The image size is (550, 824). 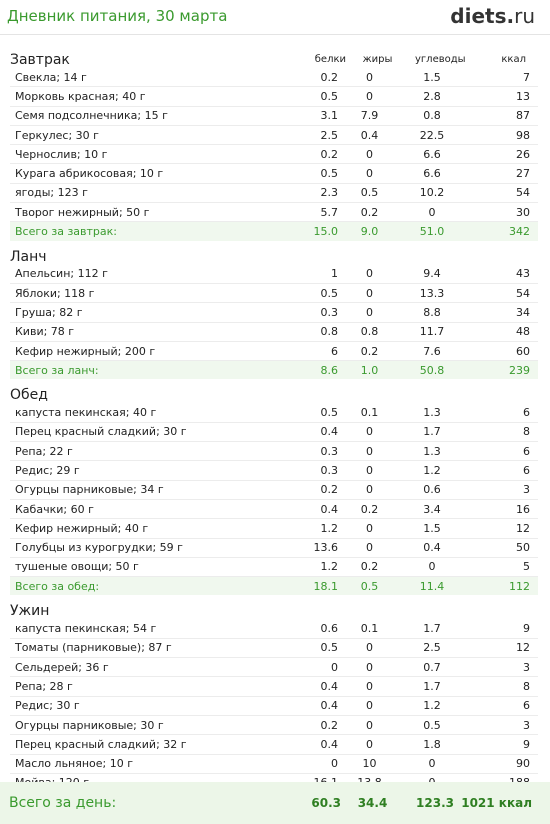 I want to click on food-row: Творог нежирный; 50 г 5.7 0.2 0 30, so click(x=274, y=213).